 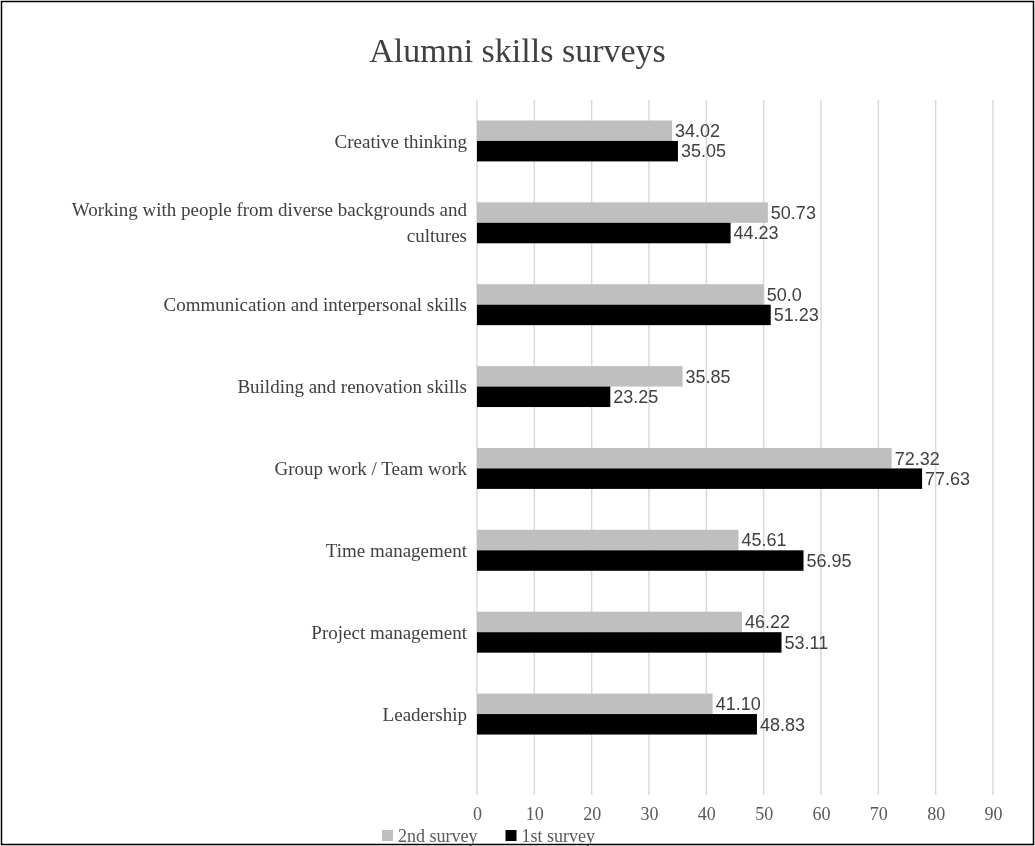 What do you see at coordinates (649, 814) in the screenshot?
I see `x-tick-label: 30` at bounding box center [649, 814].